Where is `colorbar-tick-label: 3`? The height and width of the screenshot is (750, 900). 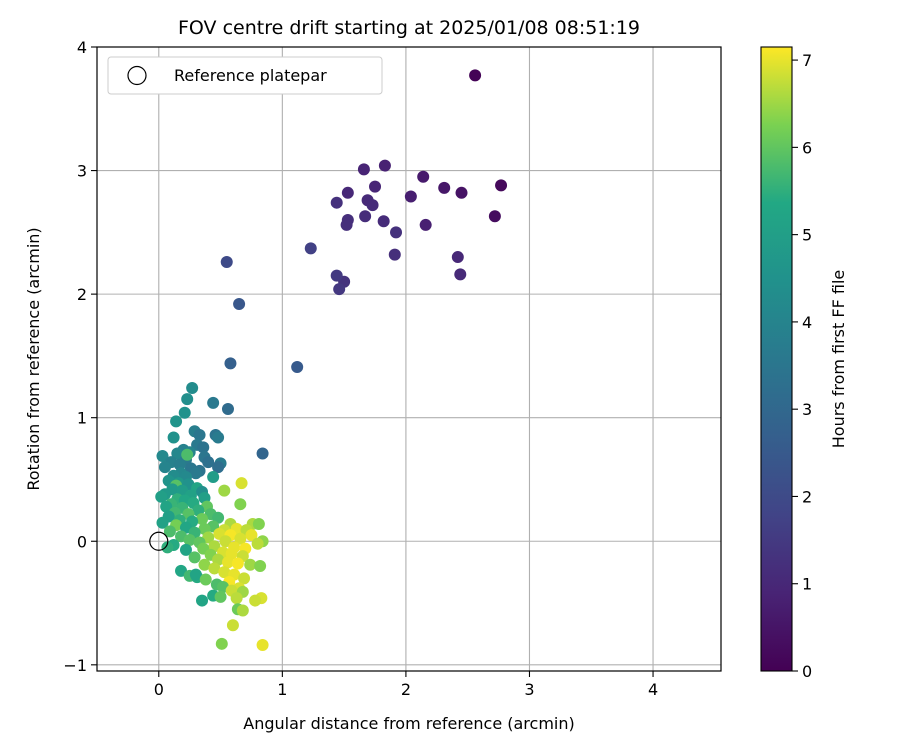
colorbar-tick-label: 3 is located at coordinates (807, 409).